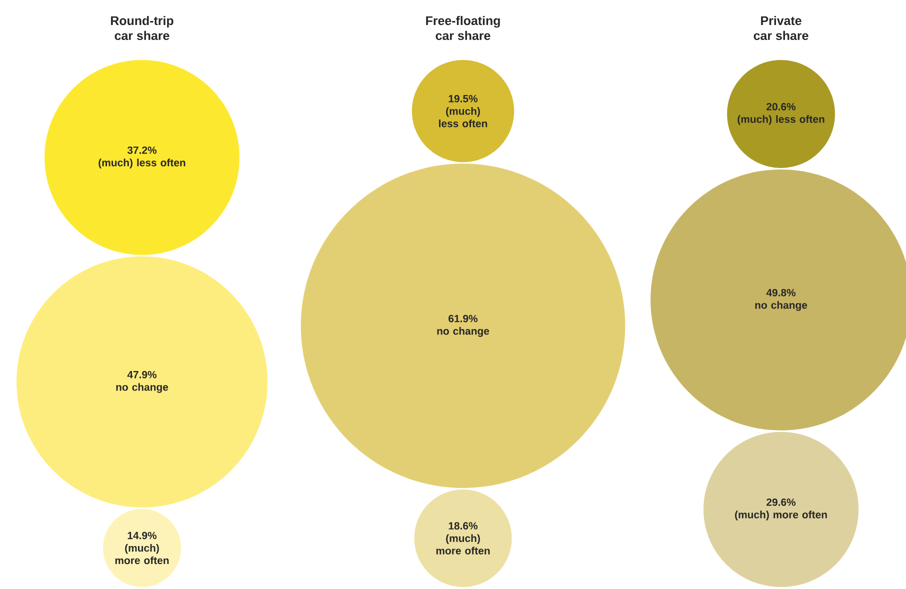 Image resolution: width=906 pixels, height=589 pixels. Describe the element at coordinates (142, 536) in the screenshot. I see `data-label: 14.9%` at that location.